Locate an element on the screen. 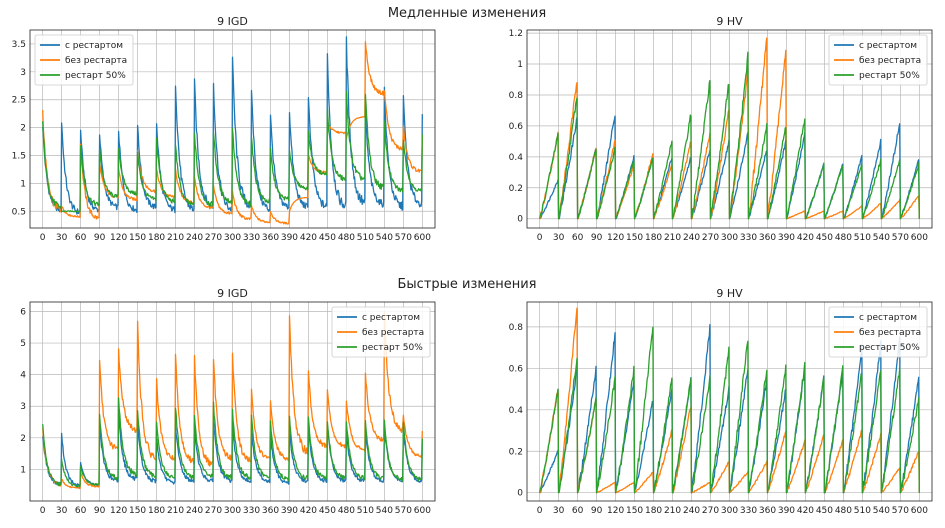 The width and height of the screenshot is (945, 528). y-tick-label: 0.8 is located at coordinates (516, 328).